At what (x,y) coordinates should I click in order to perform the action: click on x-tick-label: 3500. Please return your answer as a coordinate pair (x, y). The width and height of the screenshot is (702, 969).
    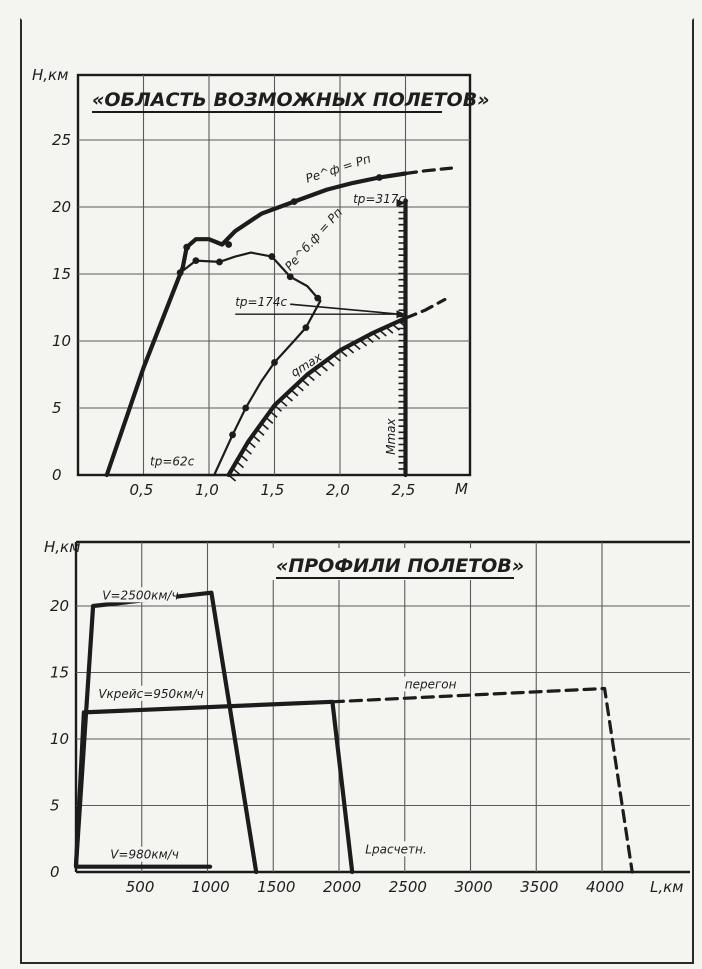
    Looking at the image, I should click on (539, 887).